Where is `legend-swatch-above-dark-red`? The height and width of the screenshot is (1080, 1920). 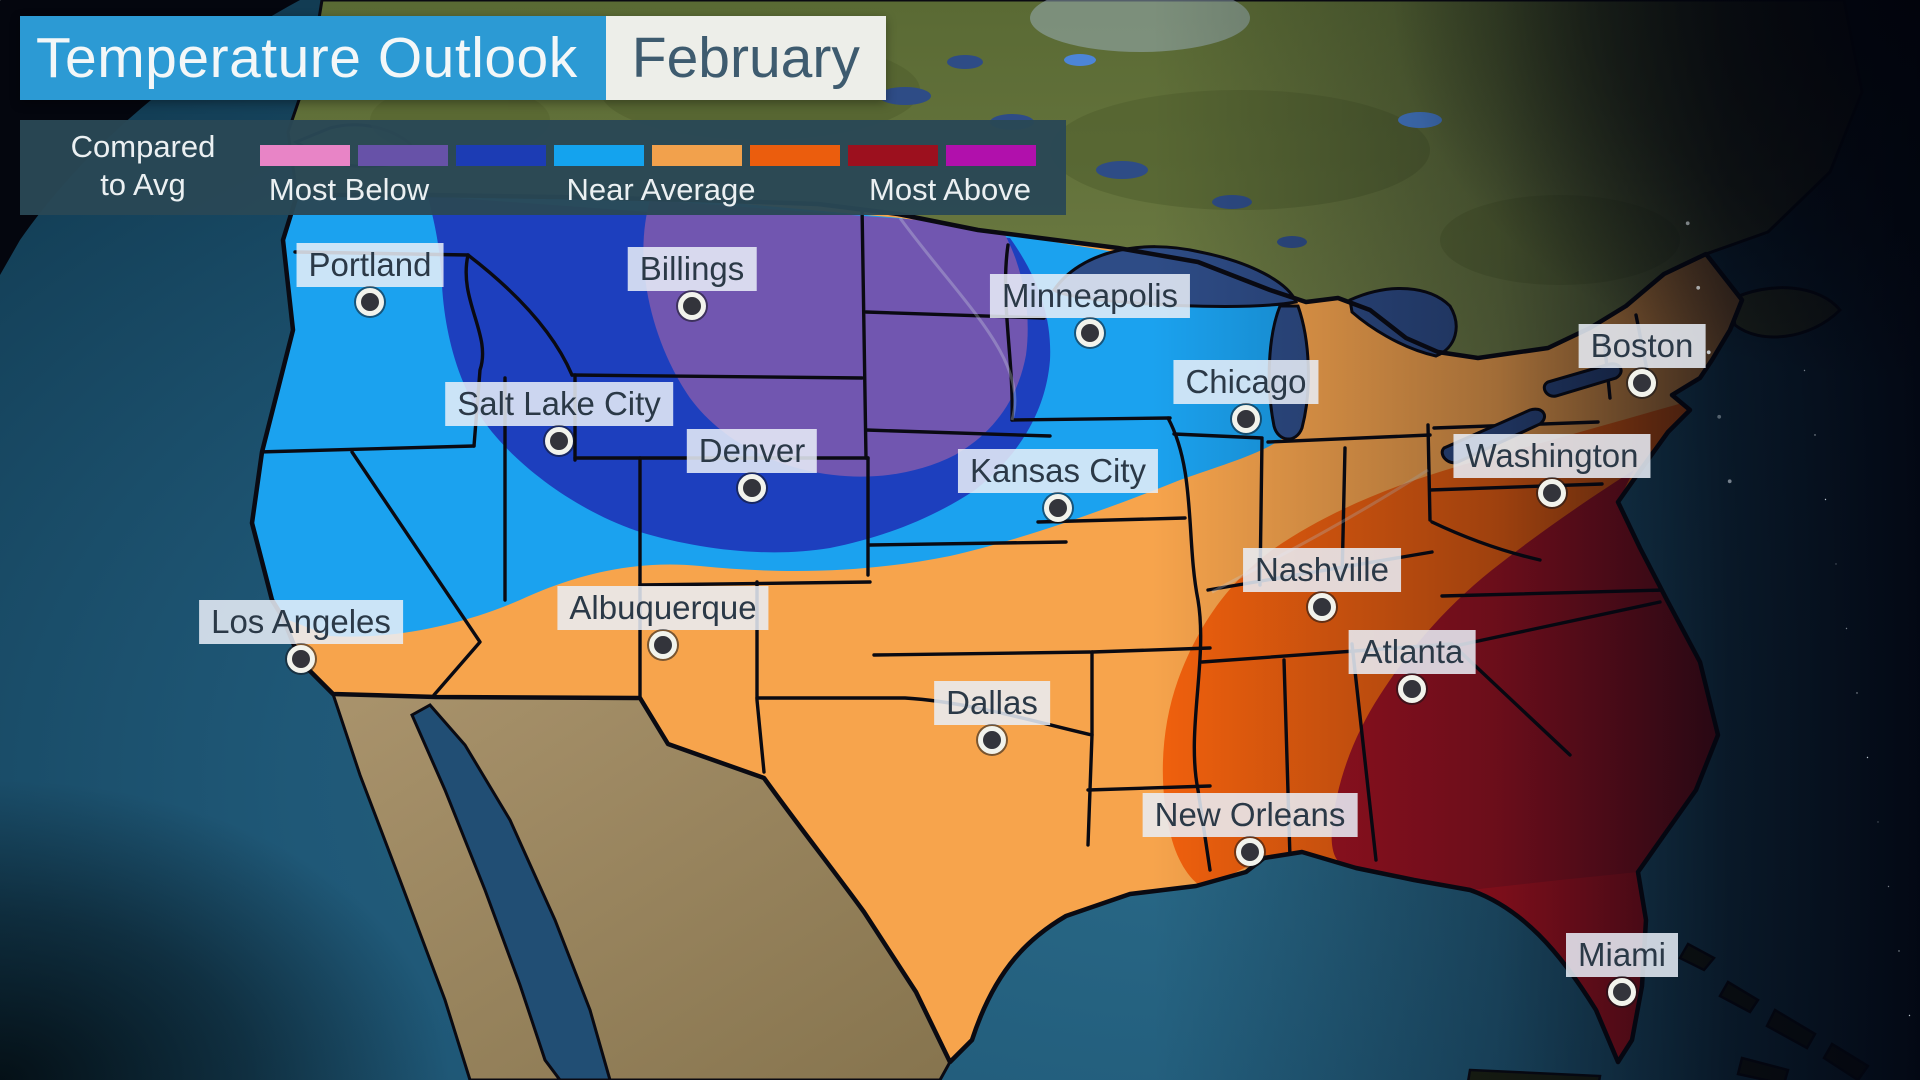 legend-swatch-above-dark-red is located at coordinates (893, 155).